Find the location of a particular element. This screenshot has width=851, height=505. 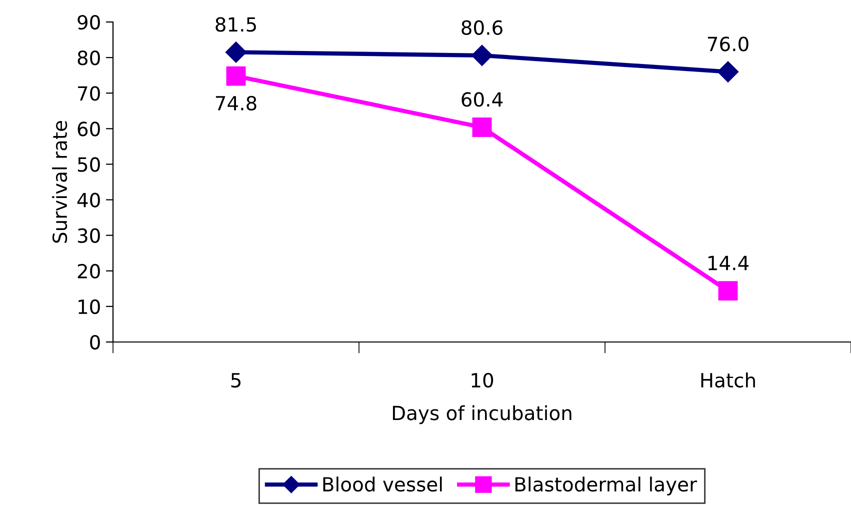

legend-label: Blood vessel is located at coordinates (382, 484).